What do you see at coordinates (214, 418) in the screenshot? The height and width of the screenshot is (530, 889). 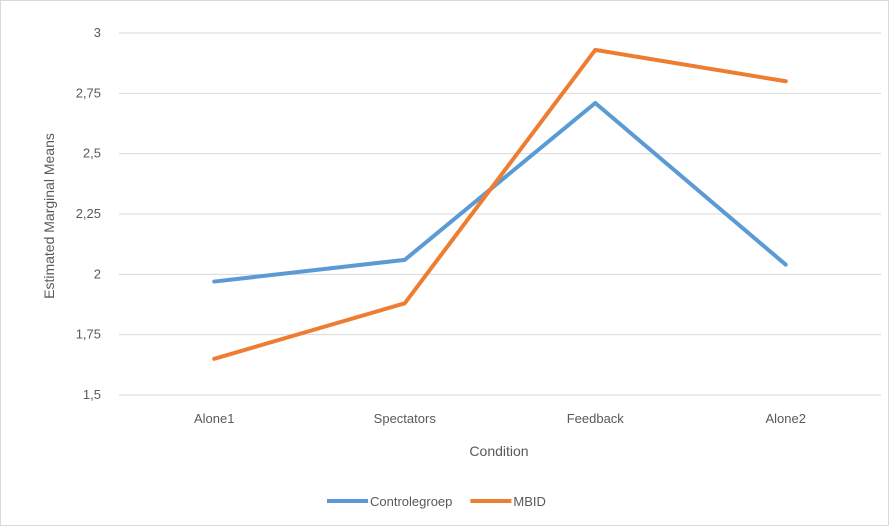 I see `x-tick-label: Alone1` at bounding box center [214, 418].